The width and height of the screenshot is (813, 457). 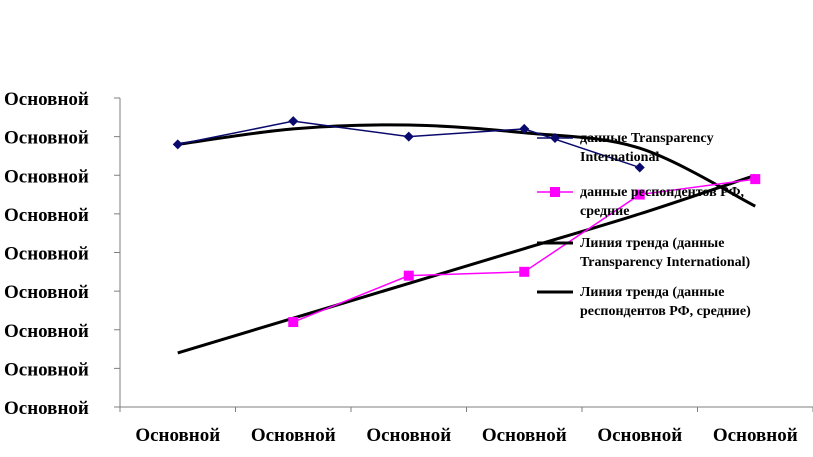 What do you see at coordinates (555, 192) in the screenshot?
I see `legend-marker-rf` at bounding box center [555, 192].